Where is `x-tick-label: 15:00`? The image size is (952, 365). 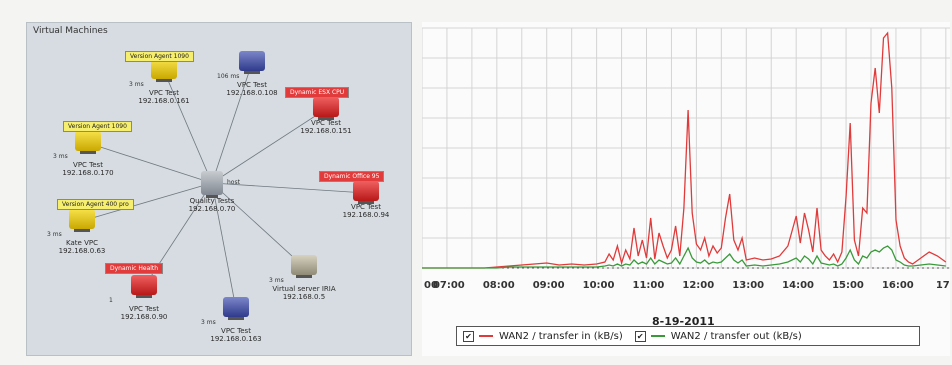
x-tick-label: 15:00 is located at coordinates (848, 285).